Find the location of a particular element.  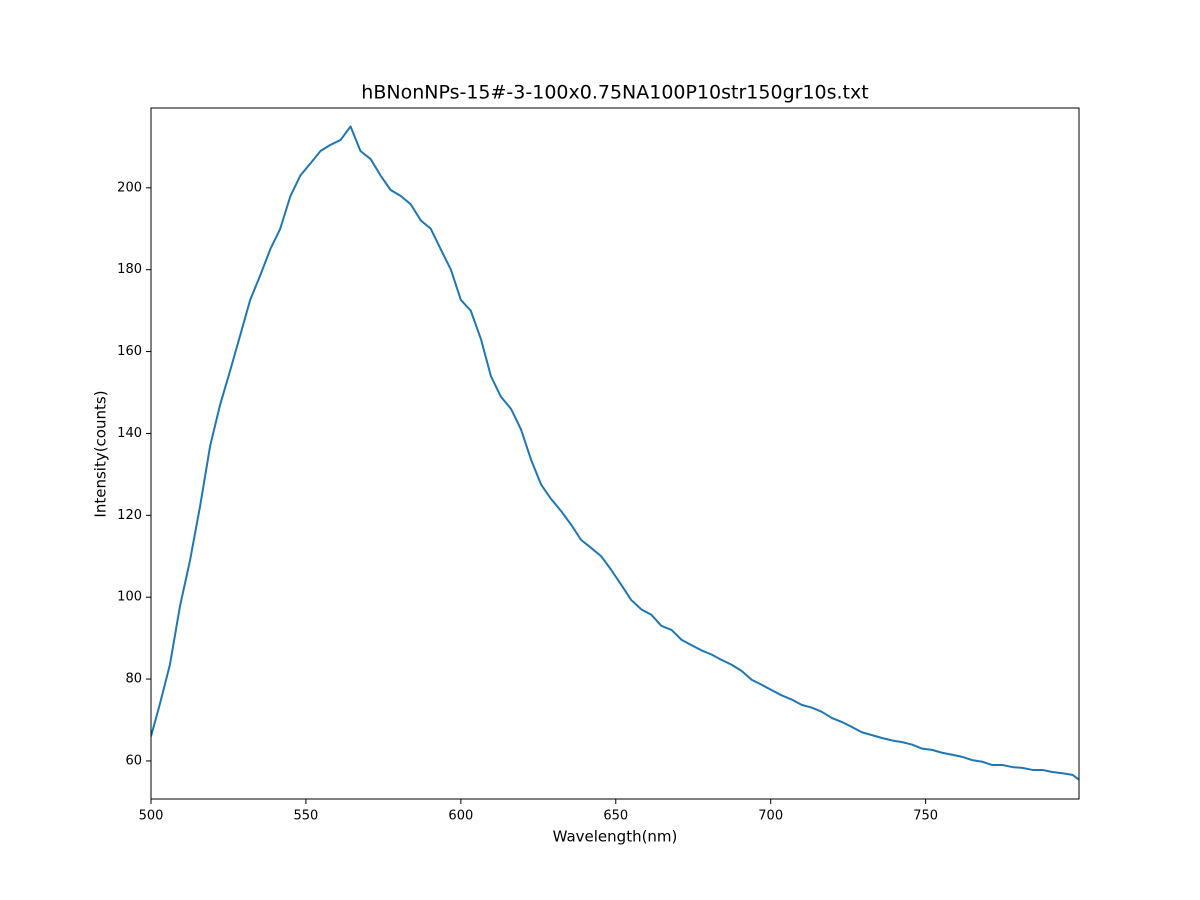

y-axis-label: Intensity(counts) is located at coordinates (101, 453).